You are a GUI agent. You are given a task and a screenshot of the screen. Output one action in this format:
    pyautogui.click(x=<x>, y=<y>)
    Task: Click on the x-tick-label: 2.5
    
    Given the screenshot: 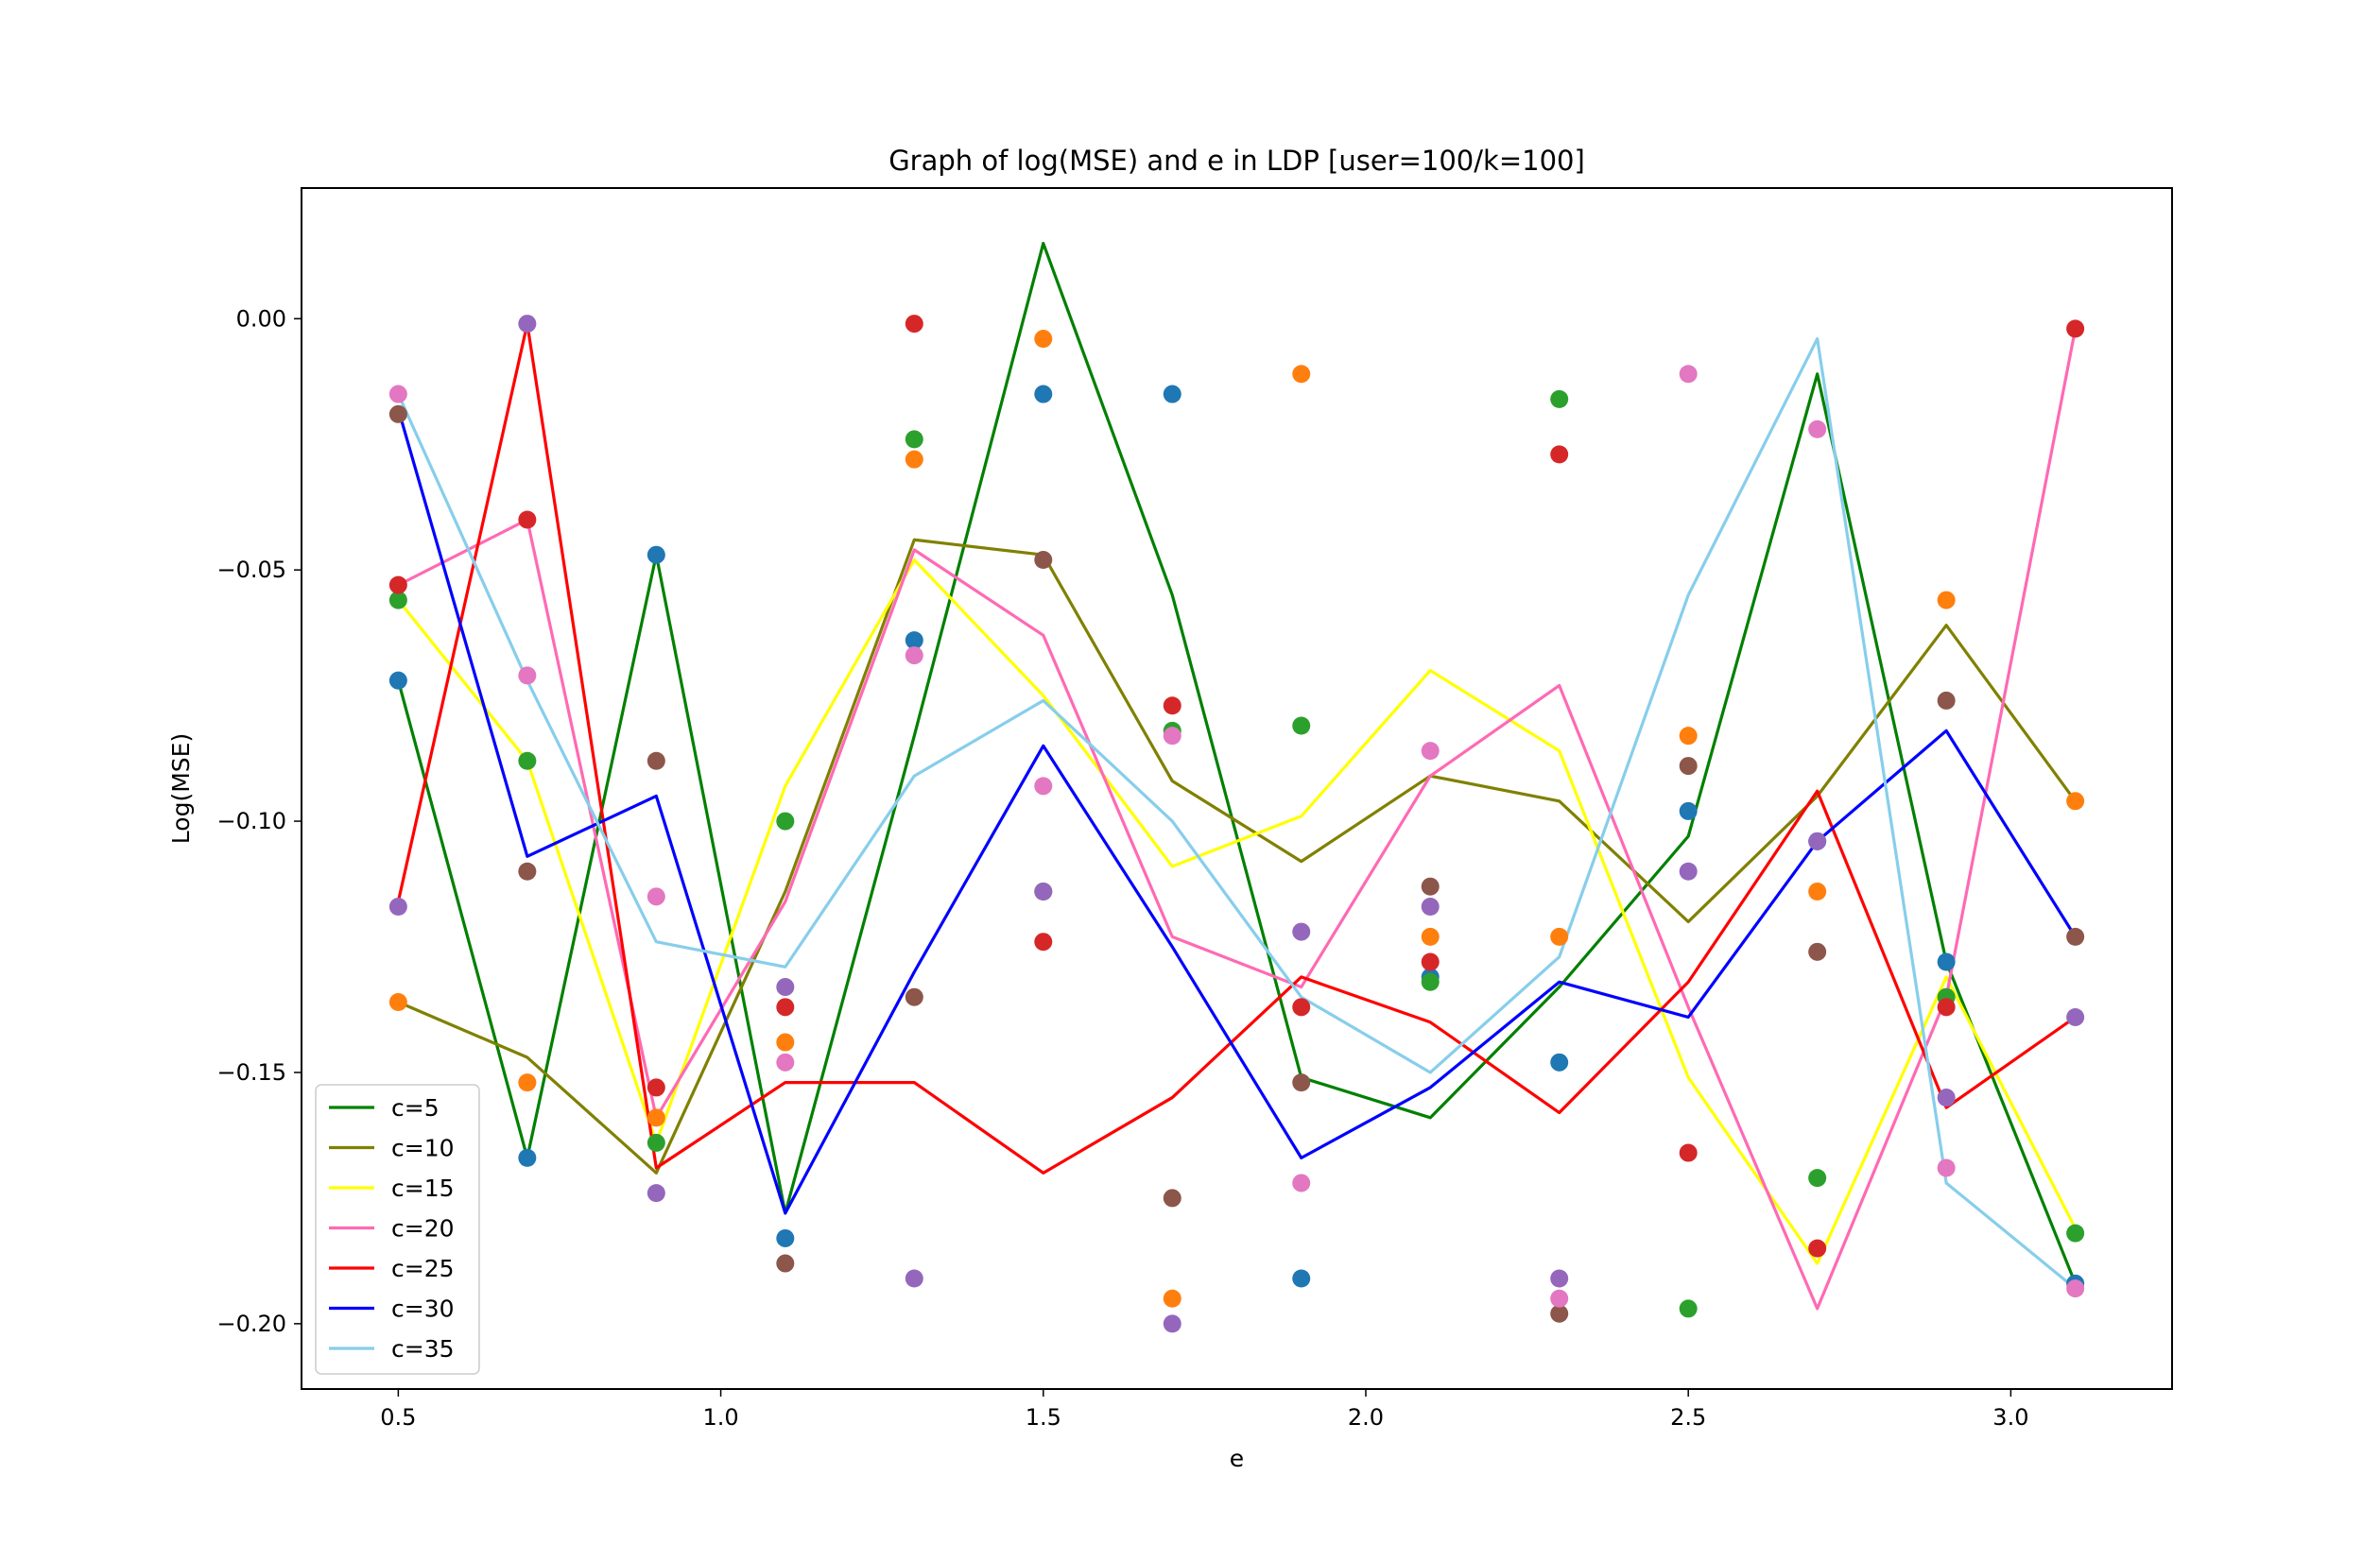 What is the action you would take?
    pyautogui.click(x=1688, y=1417)
    